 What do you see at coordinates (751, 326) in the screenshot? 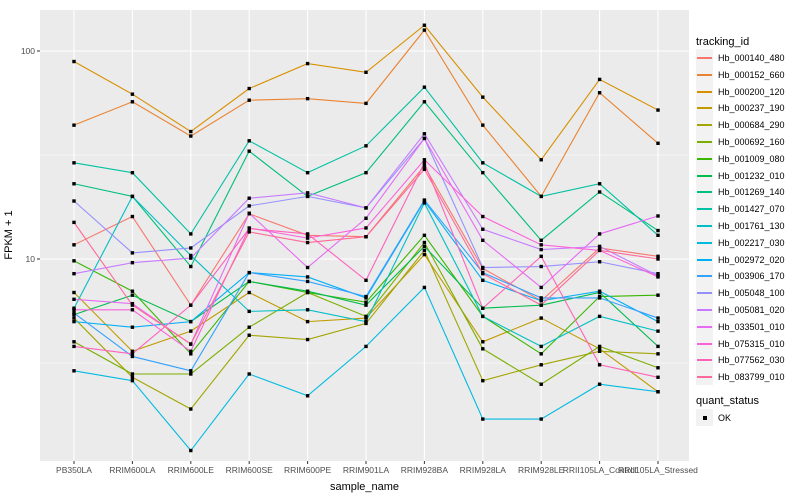
I see `legend-label: Hb_033501_010` at bounding box center [751, 326].